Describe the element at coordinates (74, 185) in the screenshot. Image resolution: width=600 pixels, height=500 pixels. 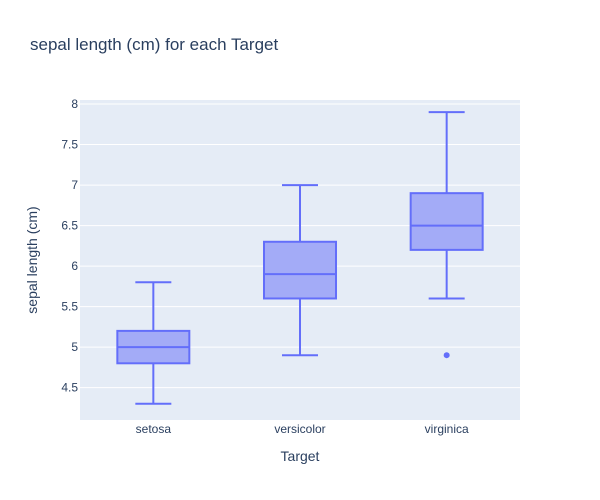
I see `y-tick-label: 7` at that location.